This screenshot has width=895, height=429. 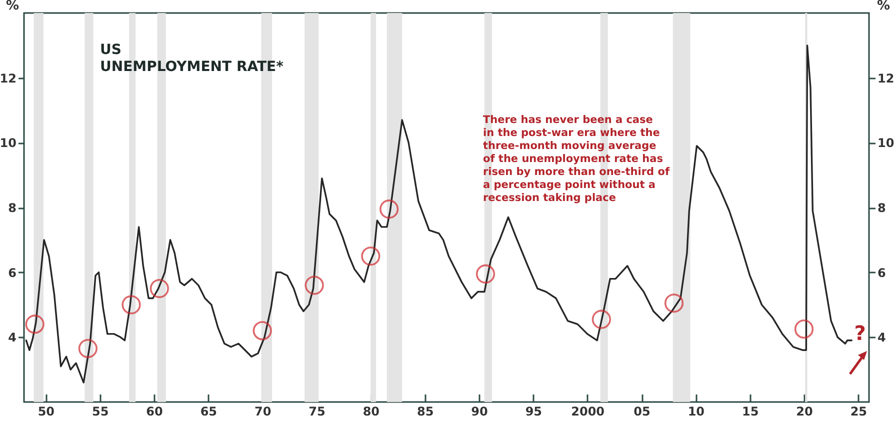 I want to click on y-tick-label: 12, so click(x=8, y=78).